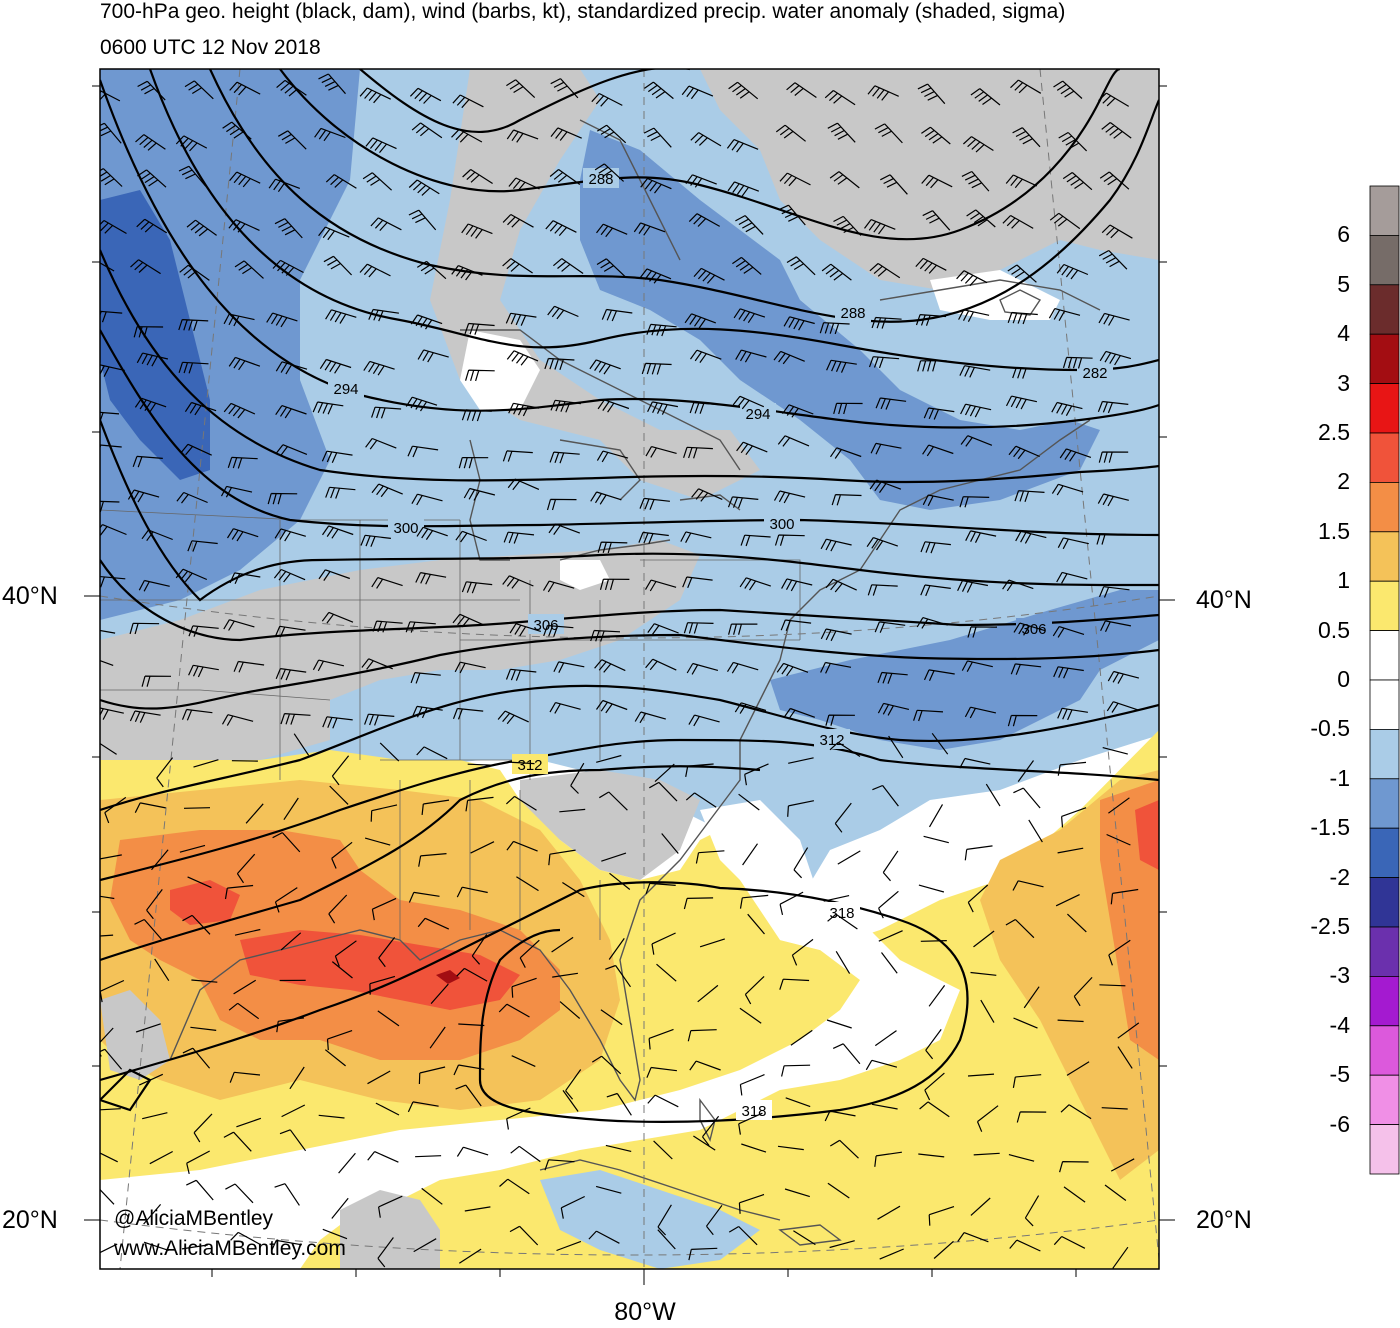  What do you see at coordinates (840, 320) in the screenshot?
I see `pw-anomaly-mid-blue-quebec` at bounding box center [840, 320].